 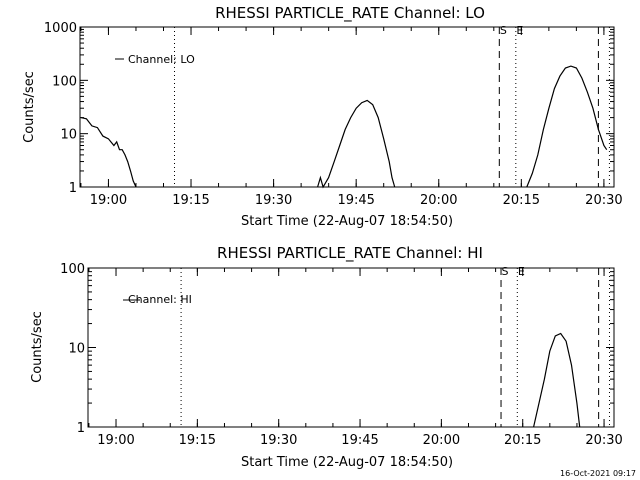 I want to click on legend-label-hi: Channel: HI, so click(x=160, y=299).